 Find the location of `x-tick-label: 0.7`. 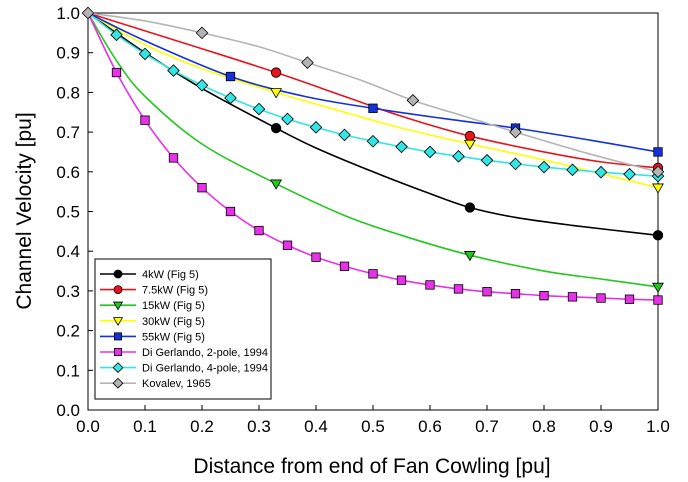

x-tick-label: 0.7 is located at coordinates (487, 426).